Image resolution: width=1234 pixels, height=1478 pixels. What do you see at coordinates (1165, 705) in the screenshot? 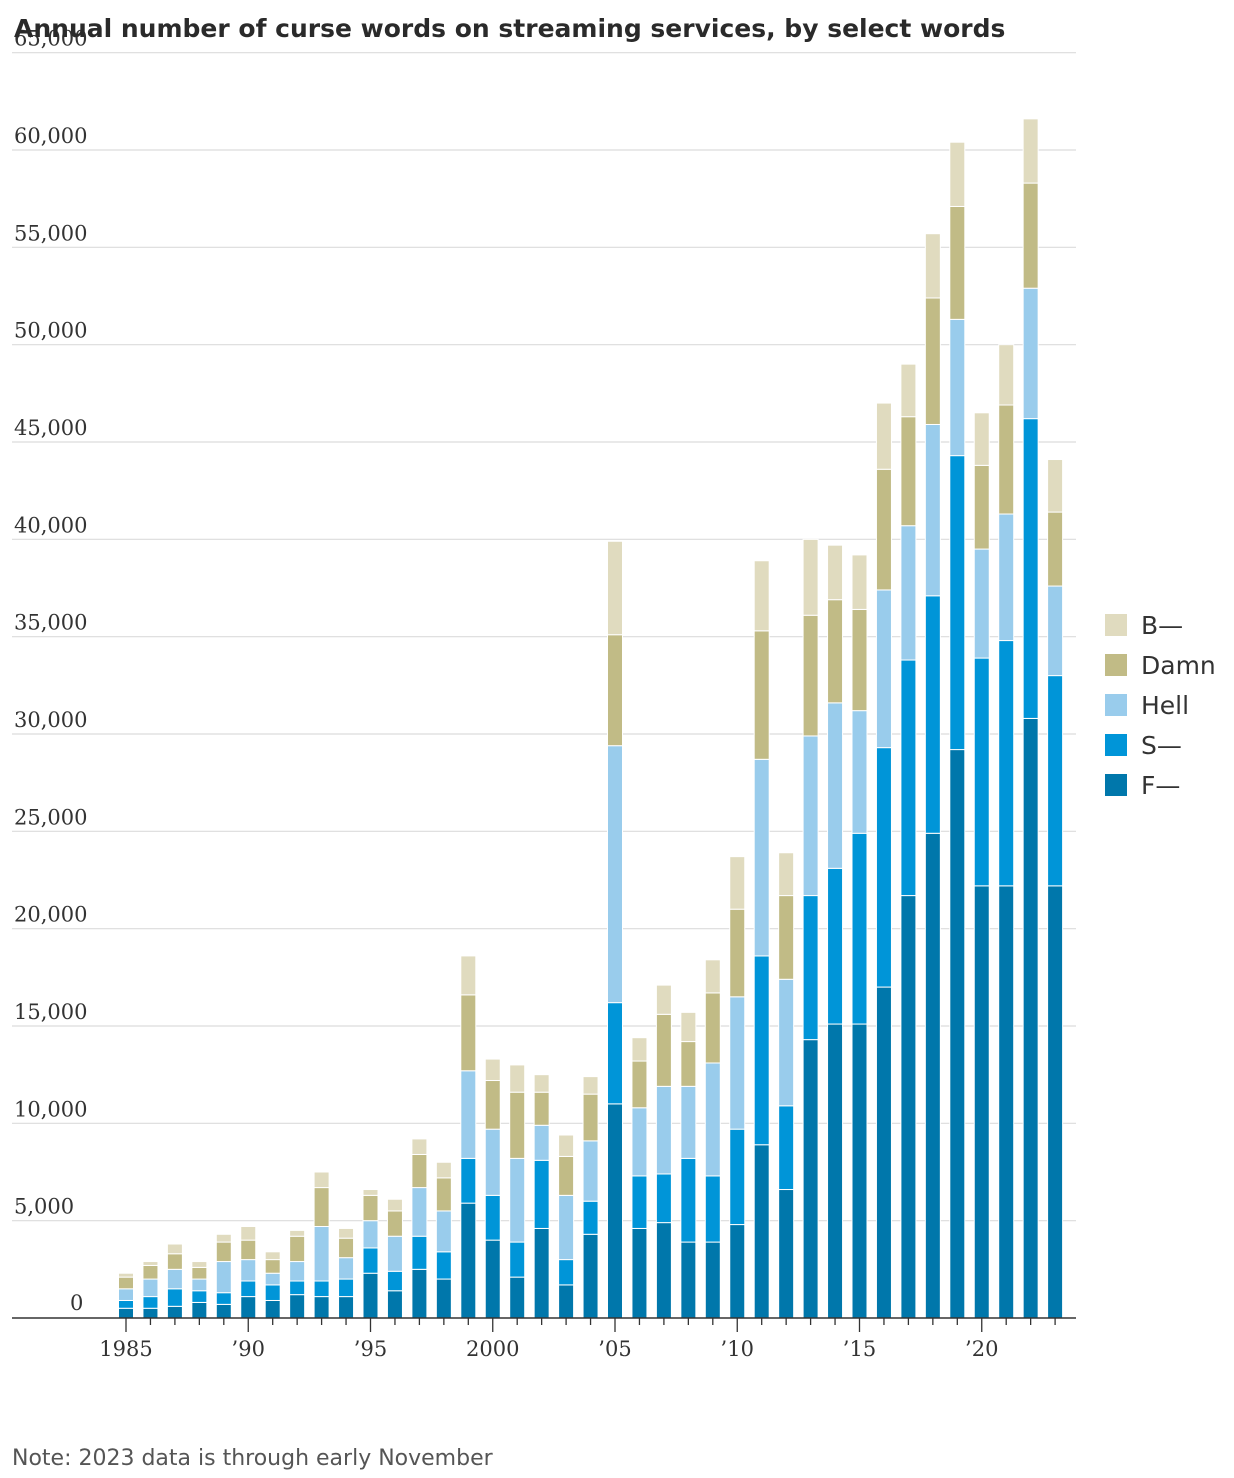
I see `legend-label: Hell` at bounding box center [1165, 705].